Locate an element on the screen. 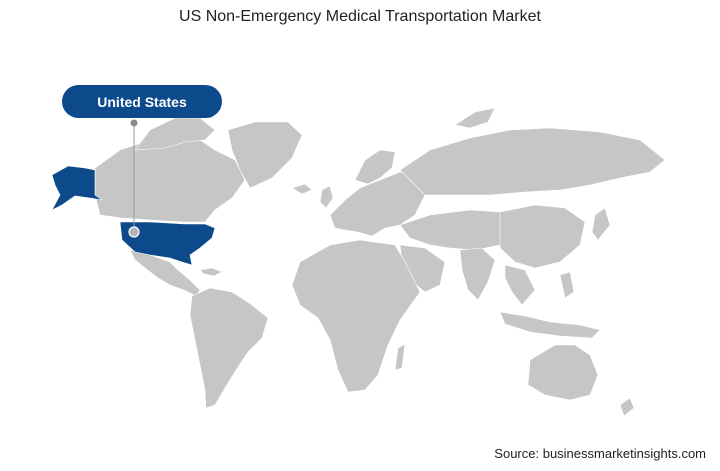  new-zealand is located at coordinates (627, 407).